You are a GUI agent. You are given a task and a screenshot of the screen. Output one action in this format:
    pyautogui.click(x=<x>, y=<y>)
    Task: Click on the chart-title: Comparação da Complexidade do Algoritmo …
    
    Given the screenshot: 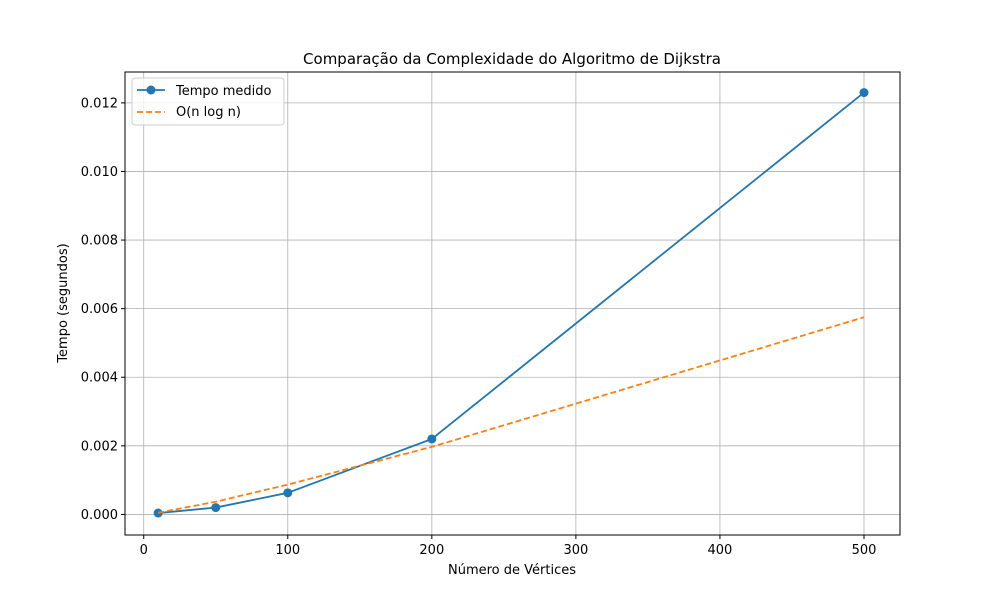 What is the action you would take?
    pyautogui.click(x=512, y=59)
    